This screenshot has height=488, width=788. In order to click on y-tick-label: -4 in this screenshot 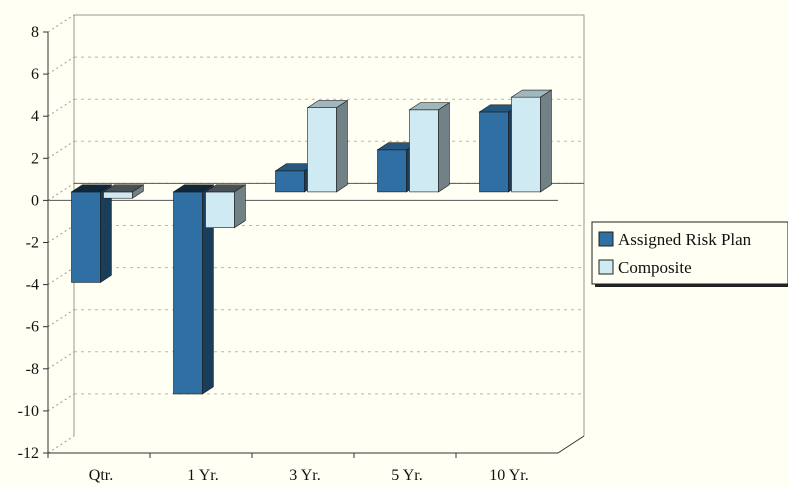, I will do `click(32, 285)`.